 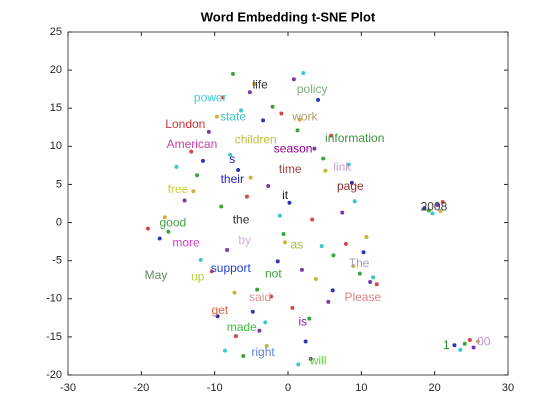 I want to click on word-label: May, so click(x=156, y=275).